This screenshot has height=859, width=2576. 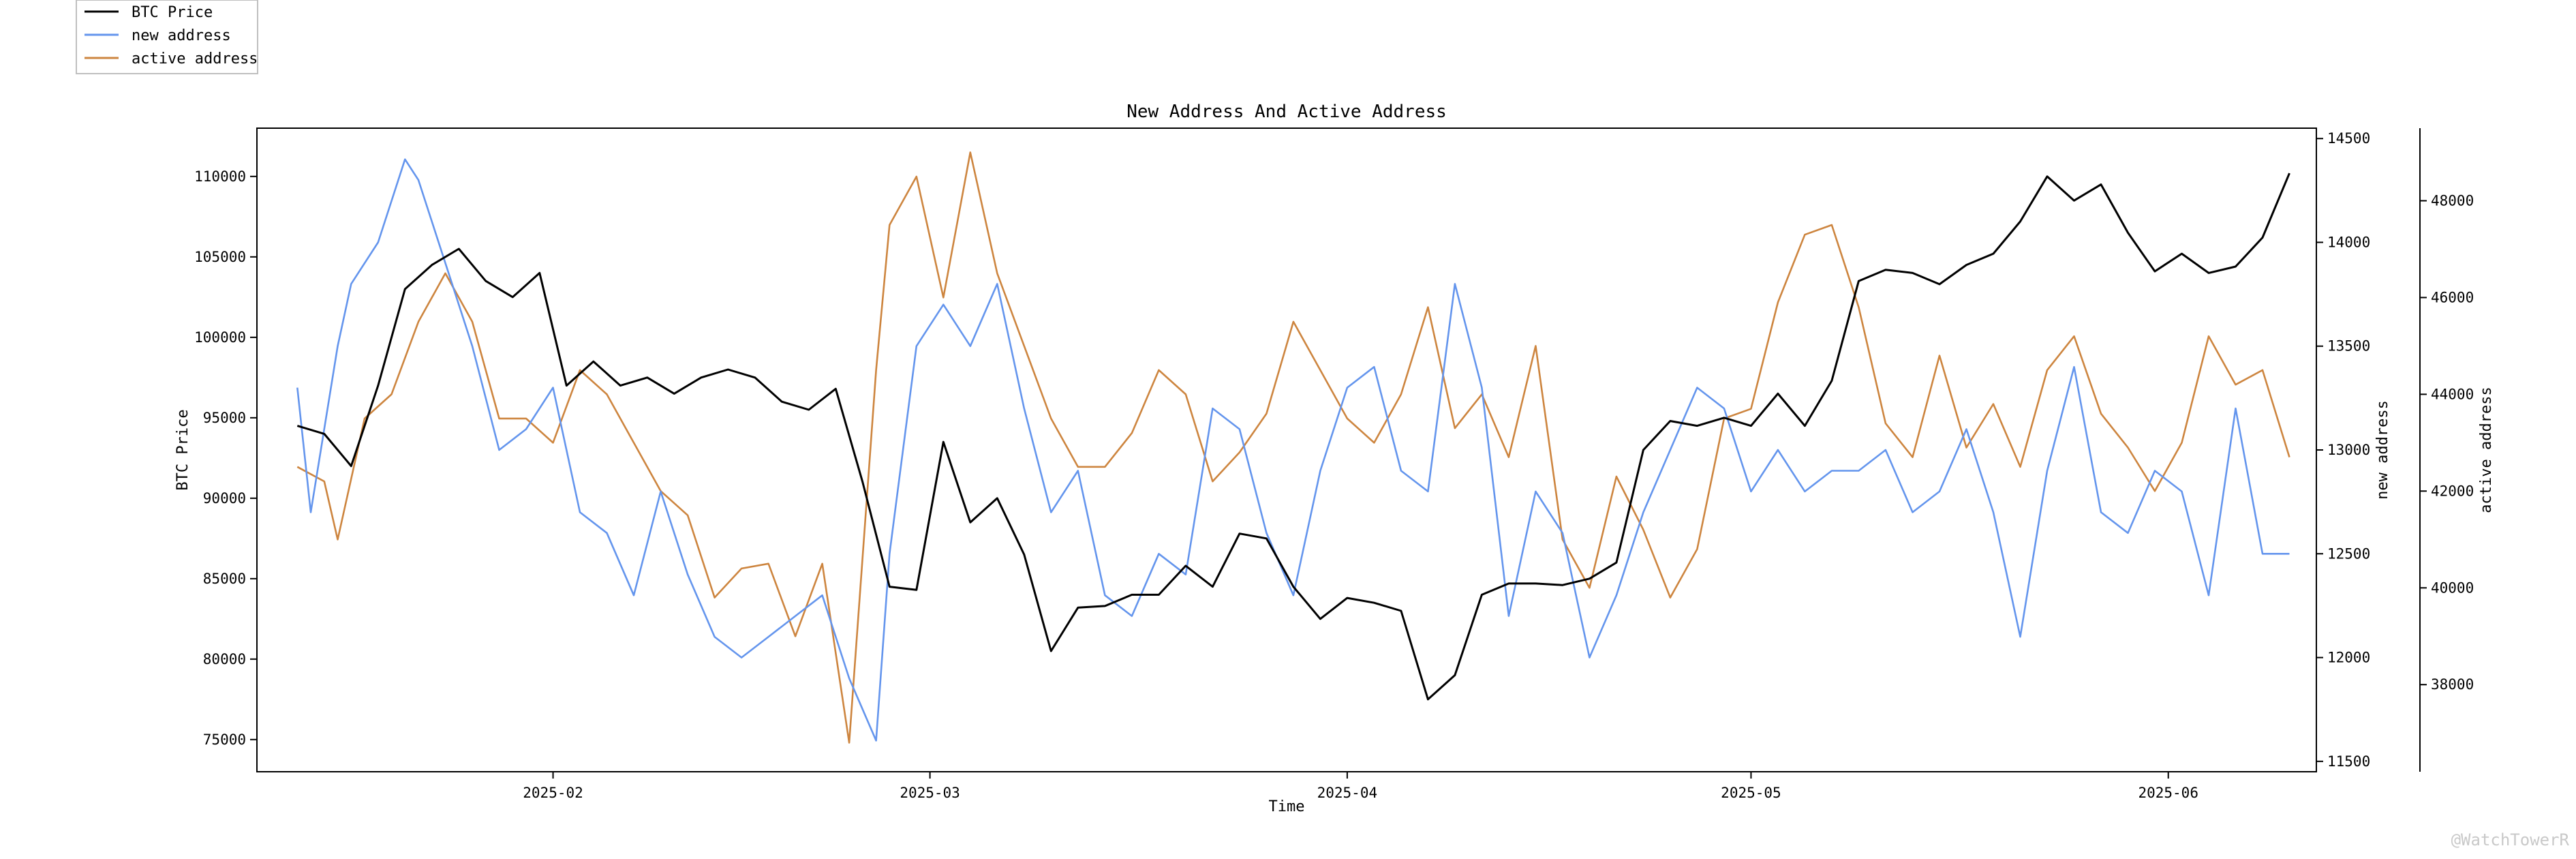 I want to click on active-tick-label: 44000, so click(x=2452, y=394).